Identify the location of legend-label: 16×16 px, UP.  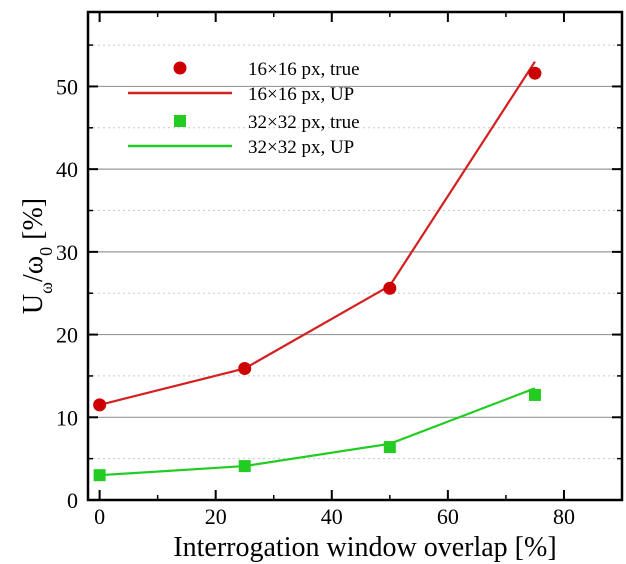
(301, 94).